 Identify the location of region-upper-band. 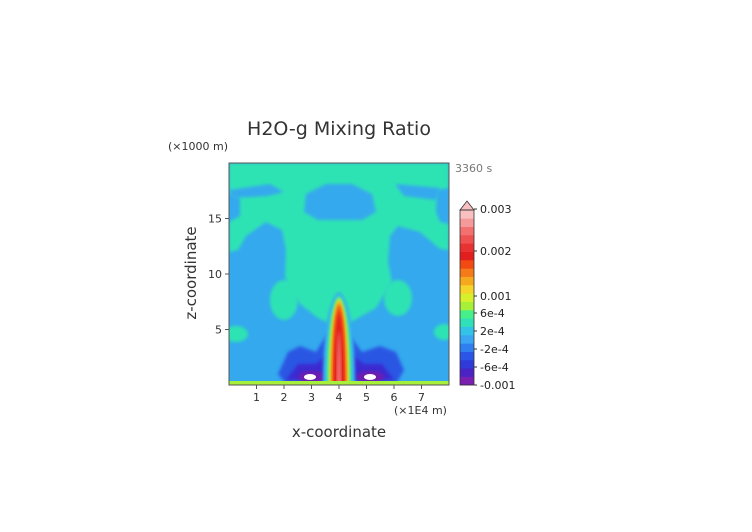
(339, 245).